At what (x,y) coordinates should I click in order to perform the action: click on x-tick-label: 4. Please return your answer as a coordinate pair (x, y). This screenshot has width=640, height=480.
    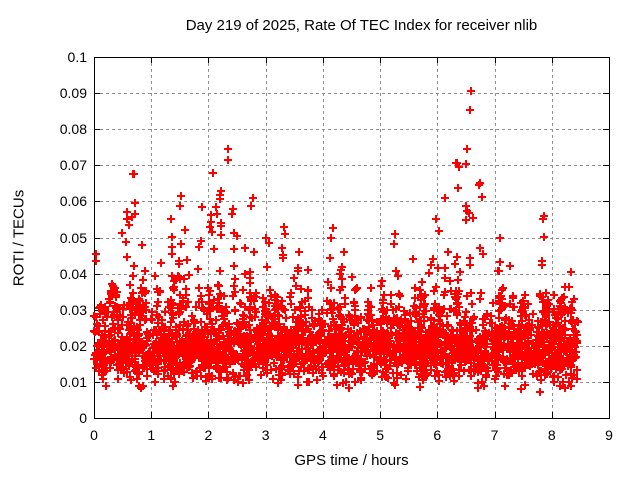
    Looking at the image, I should click on (322, 435).